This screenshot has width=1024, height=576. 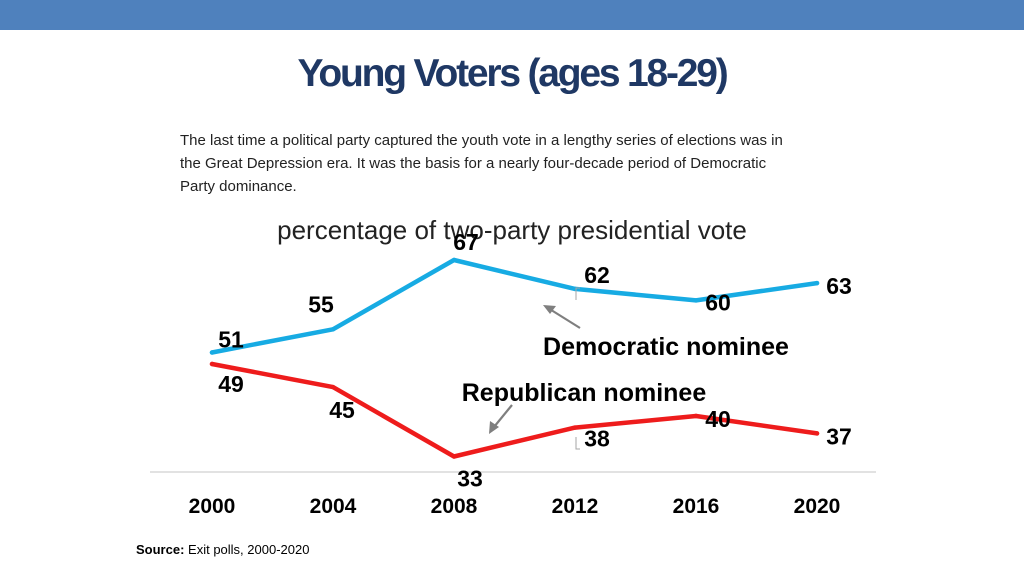 What do you see at coordinates (514, 410) in the screenshot?
I see `republican-series-line` at bounding box center [514, 410].